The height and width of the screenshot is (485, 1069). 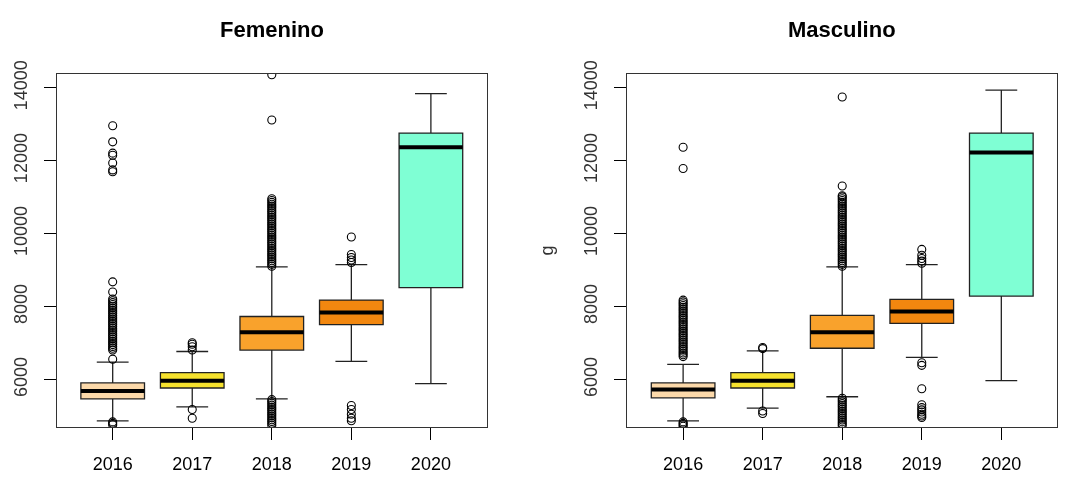 I want to click on chart-title: Femenino, so click(x=272, y=29).